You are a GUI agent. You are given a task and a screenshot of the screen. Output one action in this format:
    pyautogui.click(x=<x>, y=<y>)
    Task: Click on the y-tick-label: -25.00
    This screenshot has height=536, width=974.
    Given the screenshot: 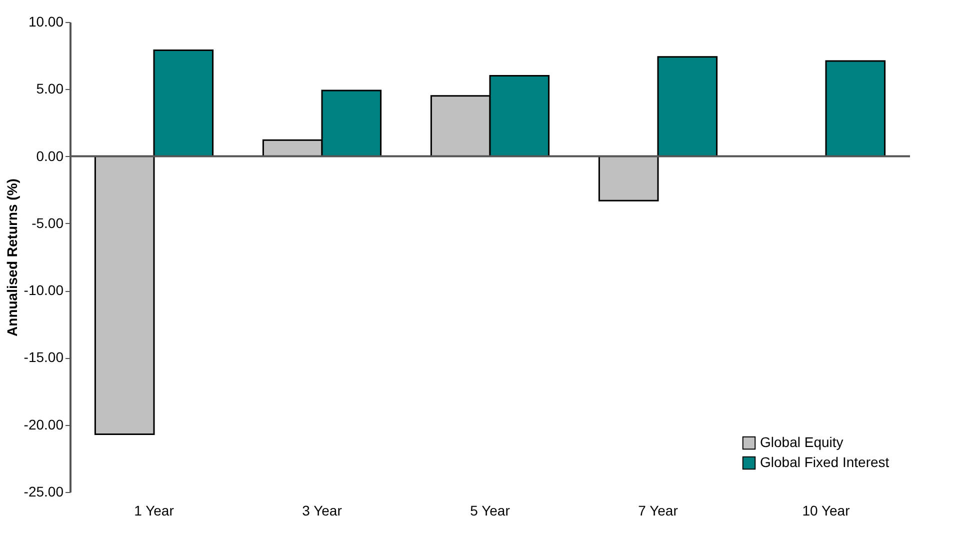 What is the action you would take?
    pyautogui.click(x=44, y=492)
    